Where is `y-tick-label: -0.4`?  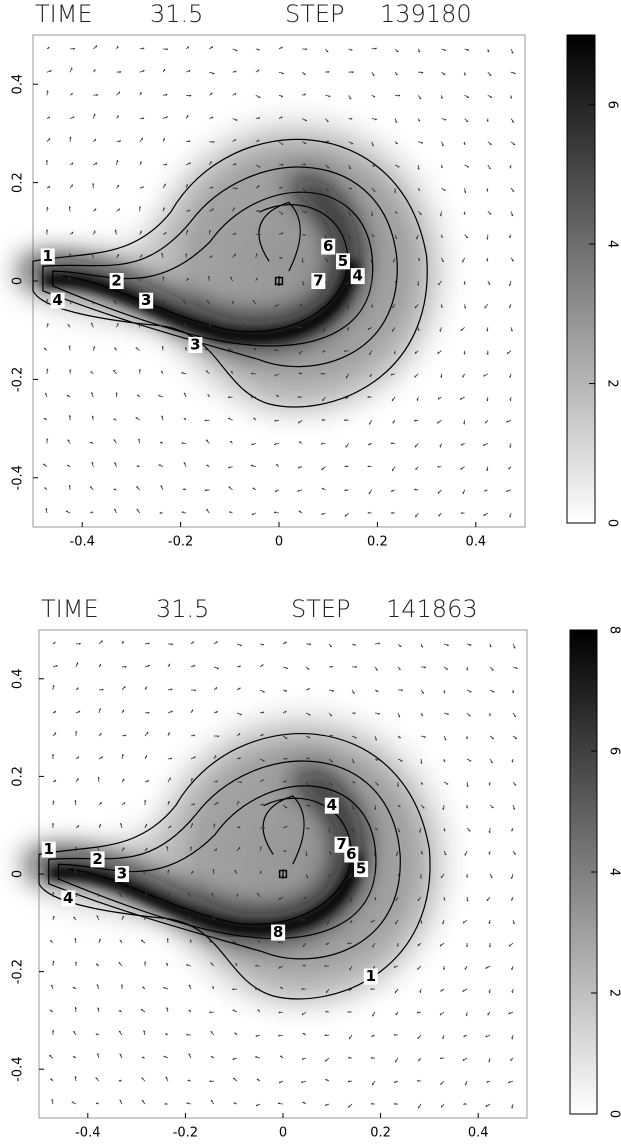 y-tick-label: -0.4 is located at coordinates (18, 477).